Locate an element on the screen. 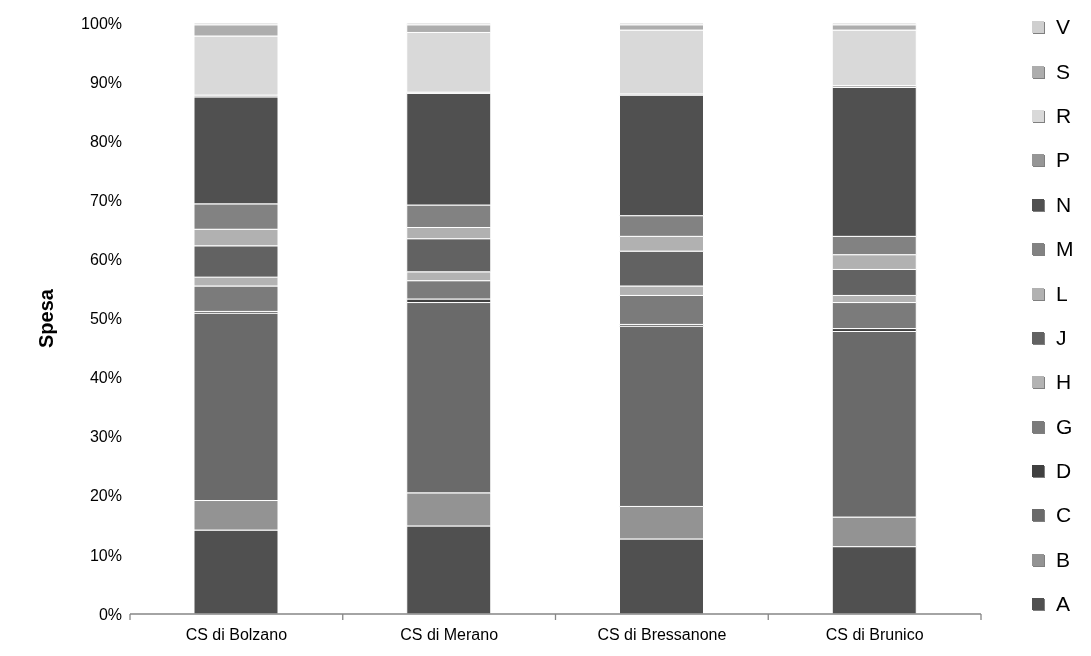 This screenshot has height=656, width=1091. legend-label: N is located at coordinates (1064, 204).